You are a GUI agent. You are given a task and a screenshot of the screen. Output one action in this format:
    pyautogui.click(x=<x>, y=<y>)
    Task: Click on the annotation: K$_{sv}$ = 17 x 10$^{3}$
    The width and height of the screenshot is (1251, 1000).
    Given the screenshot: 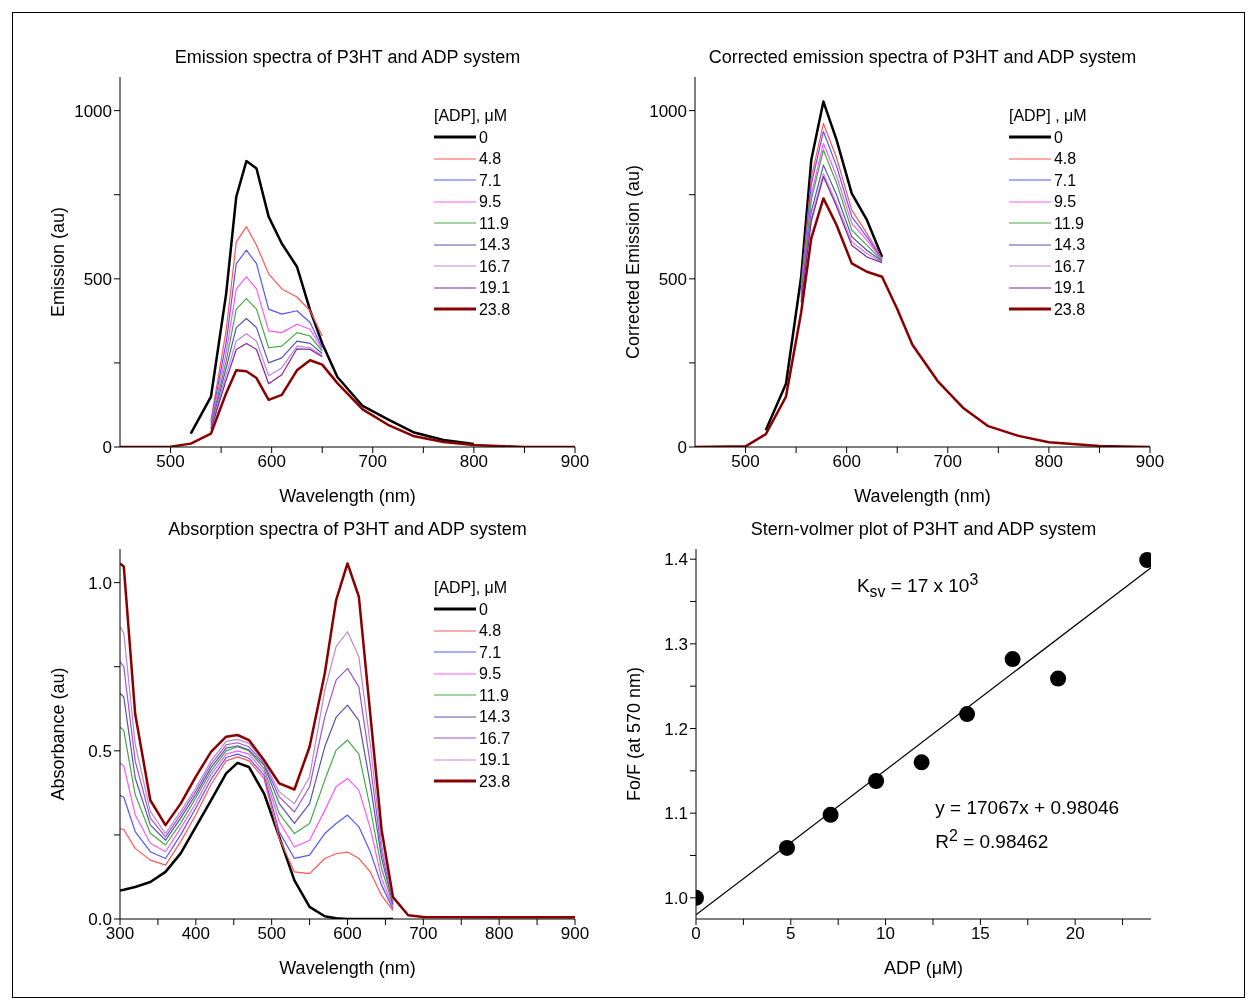 What is the action you would take?
    pyautogui.click(x=917, y=586)
    